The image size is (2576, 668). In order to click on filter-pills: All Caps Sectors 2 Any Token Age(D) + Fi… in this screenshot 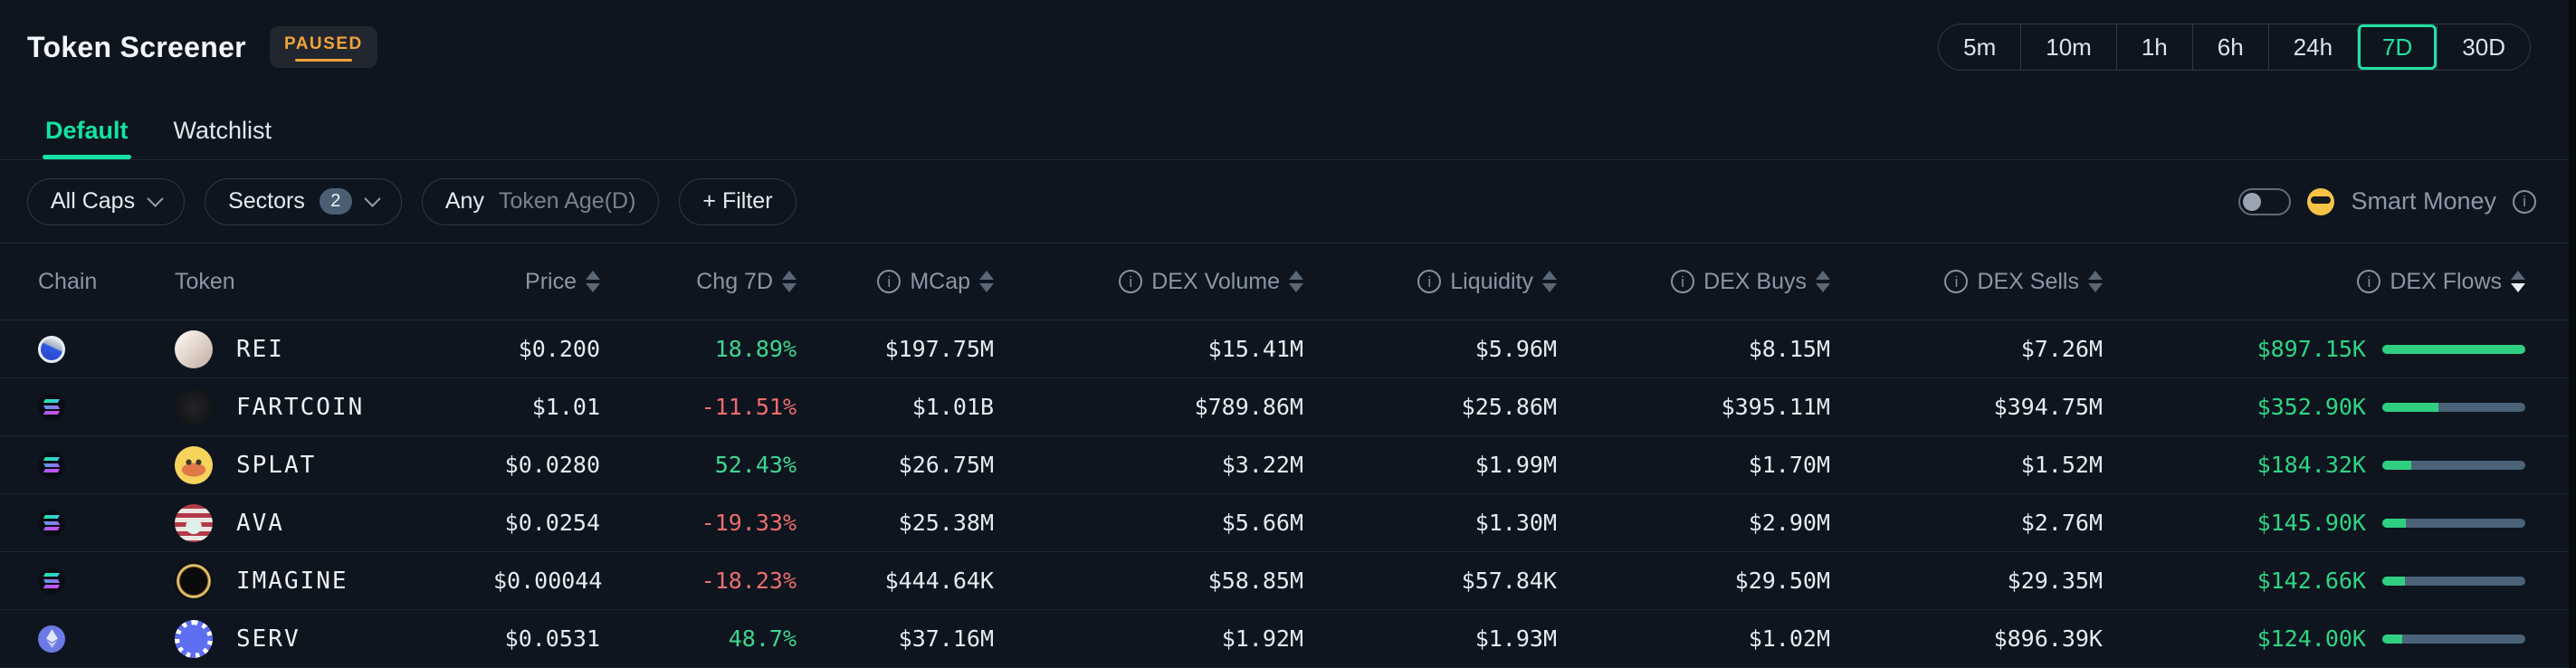, I will do `click(412, 201)`.